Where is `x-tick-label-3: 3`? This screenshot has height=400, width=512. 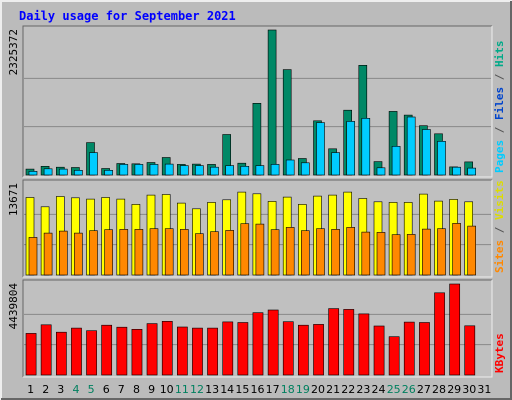
x-tick-label-3: 3 is located at coordinates (60, 389).